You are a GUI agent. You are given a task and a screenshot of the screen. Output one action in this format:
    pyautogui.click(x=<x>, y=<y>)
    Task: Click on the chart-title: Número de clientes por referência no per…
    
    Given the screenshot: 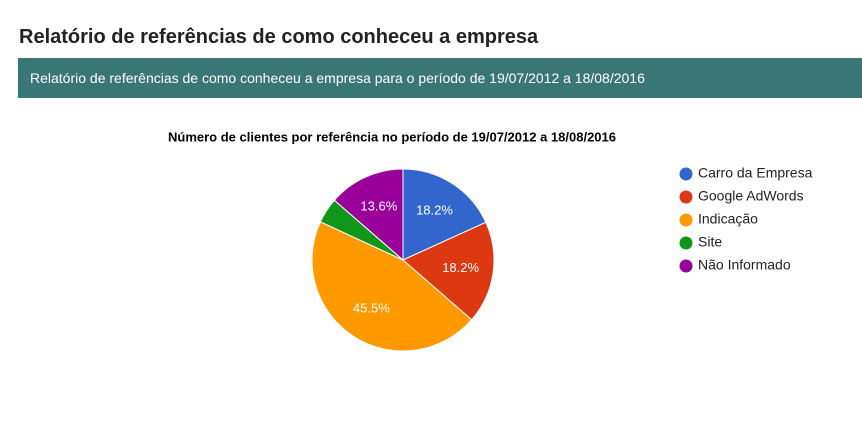 What is the action you would take?
    pyautogui.click(x=392, y=136)
    